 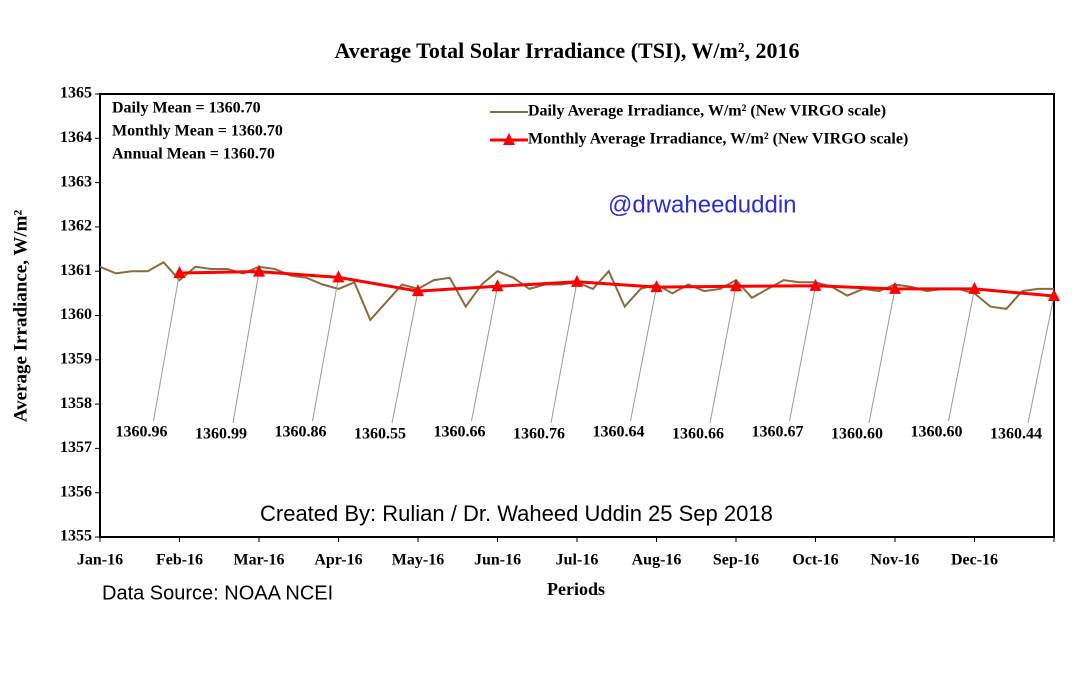 I want to click on y-tick-label: 1359, so click(x=76, y=358).